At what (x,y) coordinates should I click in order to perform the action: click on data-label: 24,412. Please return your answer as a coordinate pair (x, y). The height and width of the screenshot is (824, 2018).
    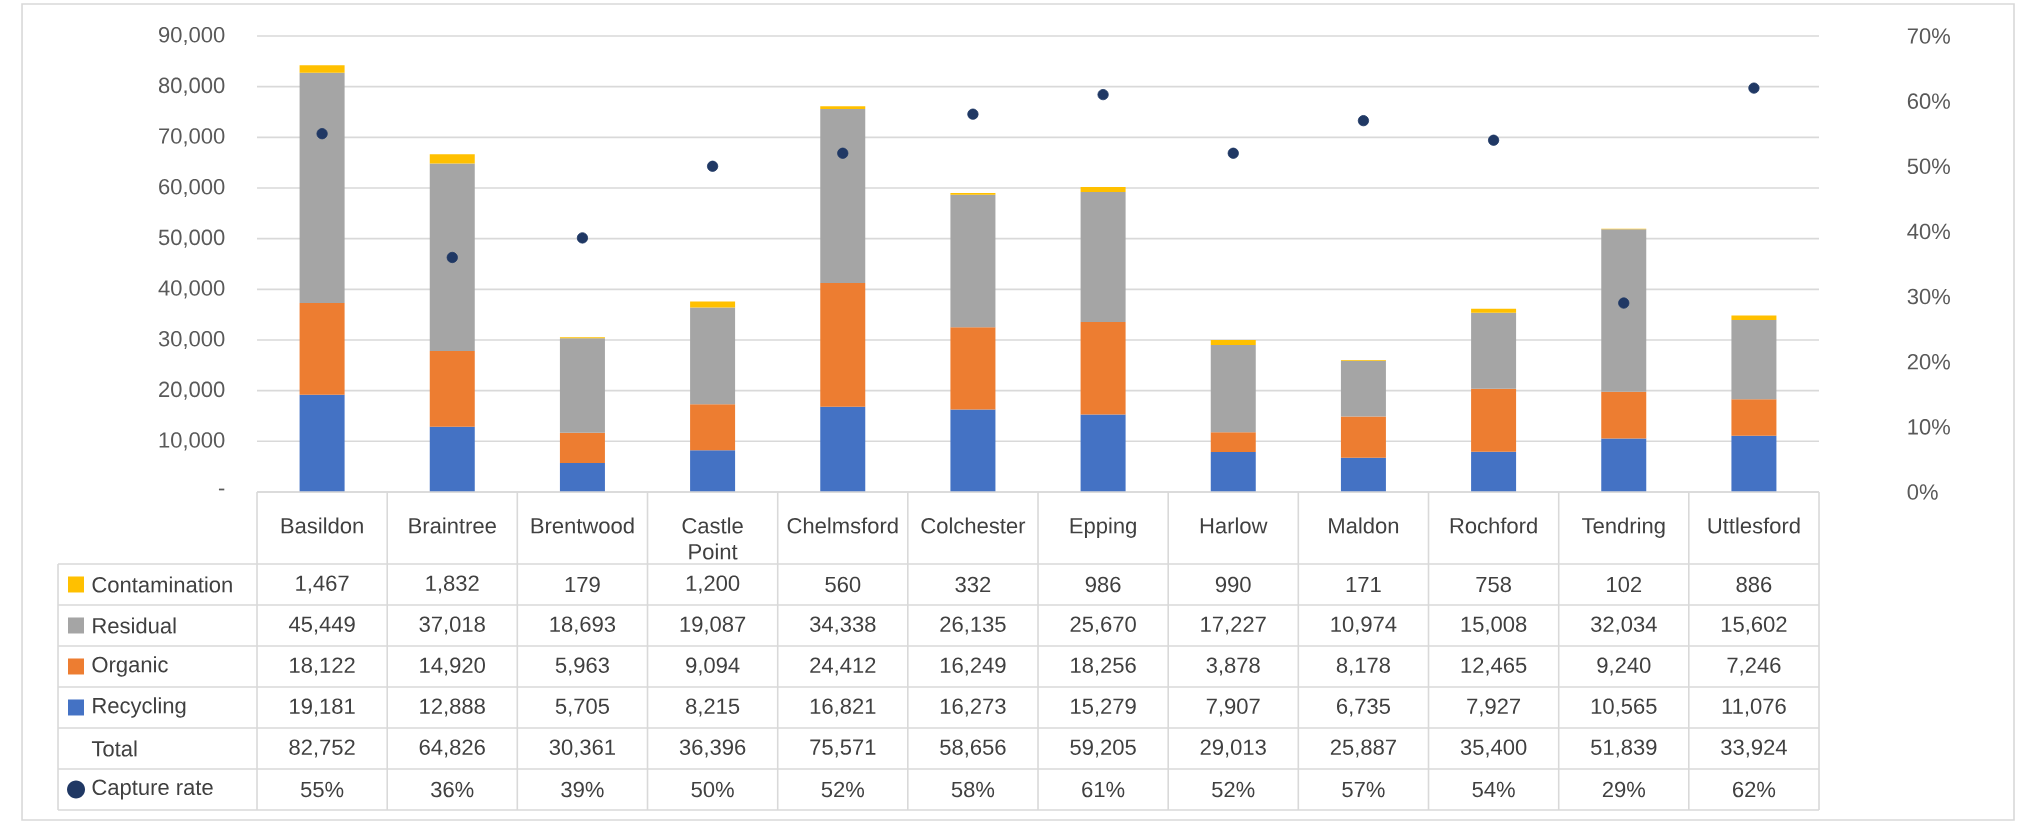
    Looking at the image, I should click on (843, 666).